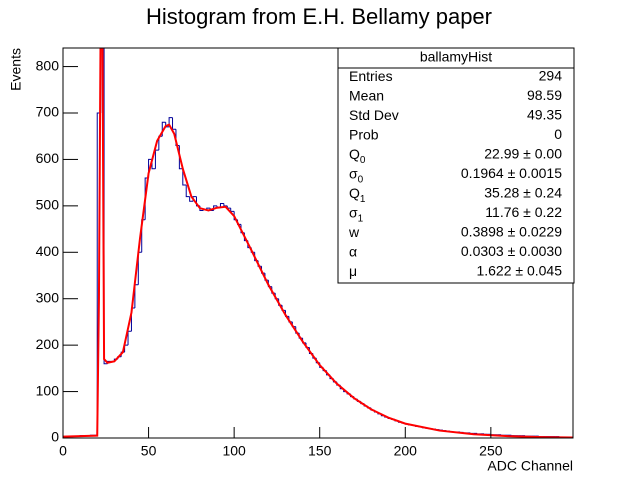 The width and height of the screenshot is (638, 488). I want to click on y-tick-label: 600, so click(48, 158).